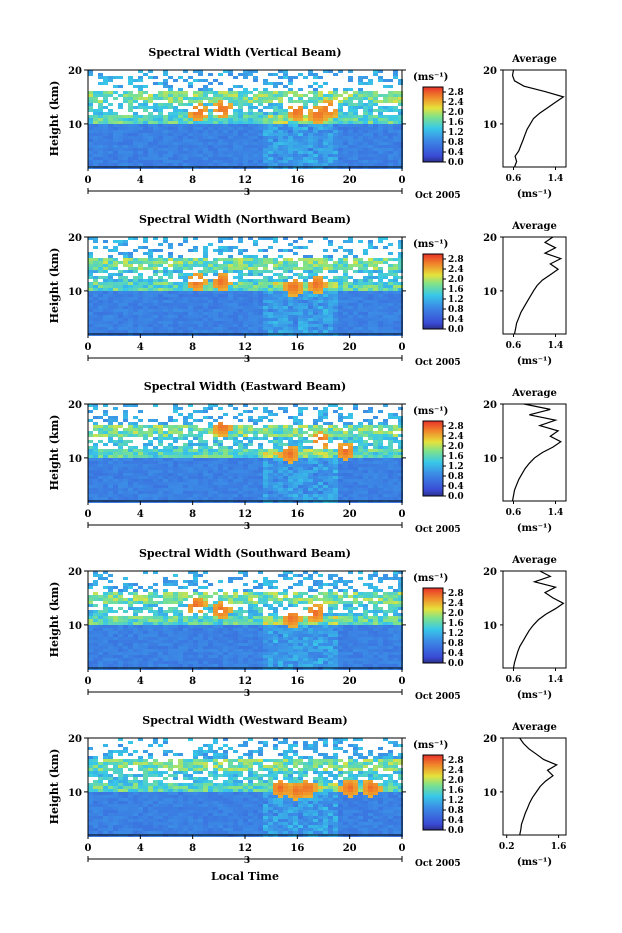  Describe the element at coordinates (402, 180) in the screenshot. I see `x-tick-label: 0` at that location.